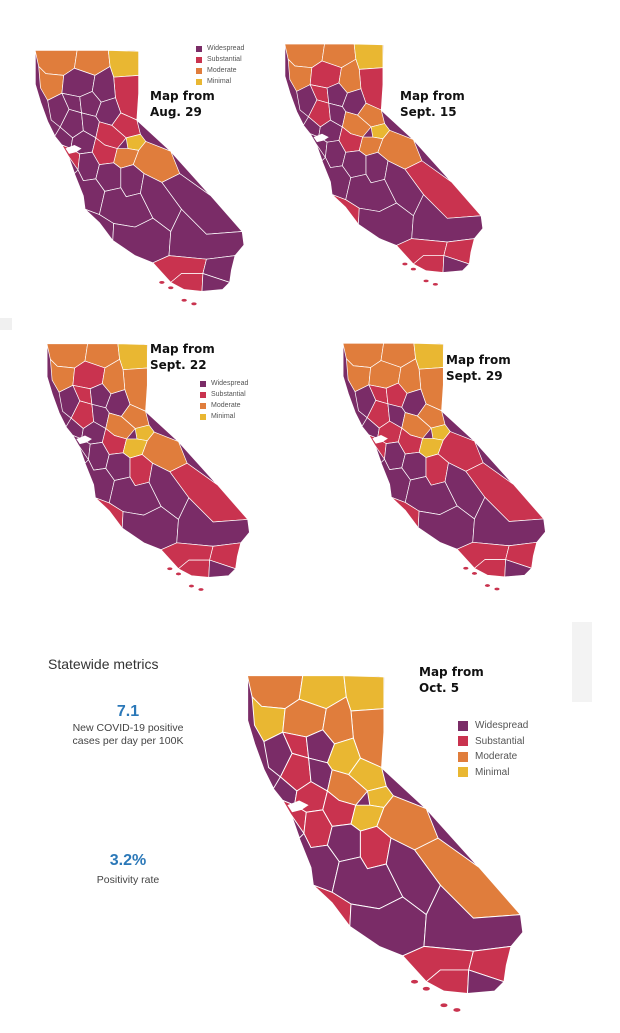 The height and width of the screenshot is (1033, 620). I want to click on map-title: Map from Oct. 5, so click(451, 680).